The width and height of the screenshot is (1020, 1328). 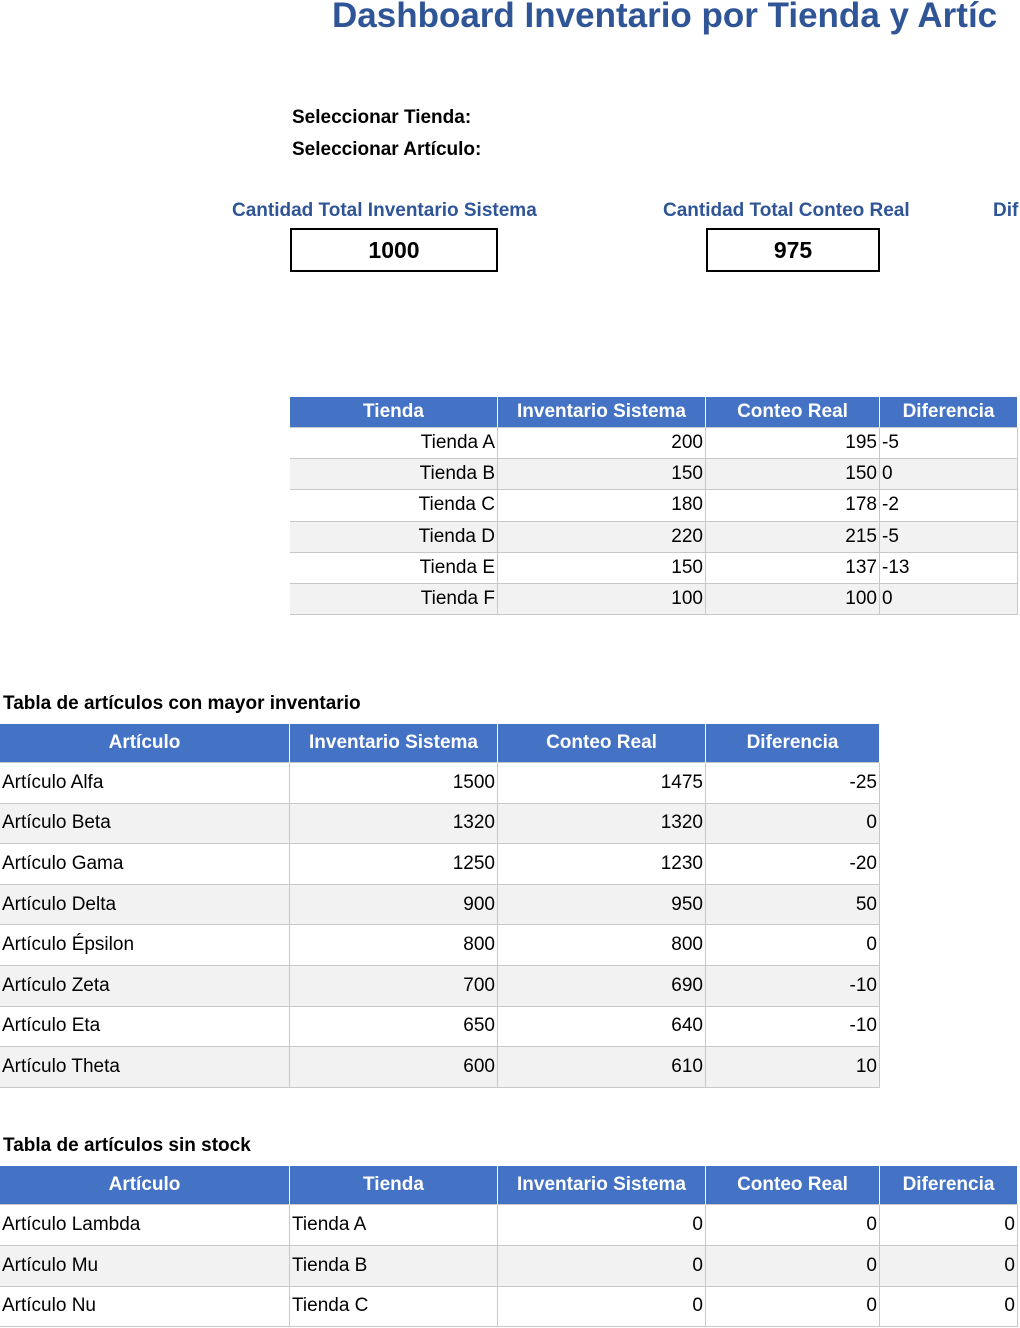 What do you see at coordinates (394, 1027) in the screenshot?
I see `table-cell: 650` at bounding box center [394, 1027].